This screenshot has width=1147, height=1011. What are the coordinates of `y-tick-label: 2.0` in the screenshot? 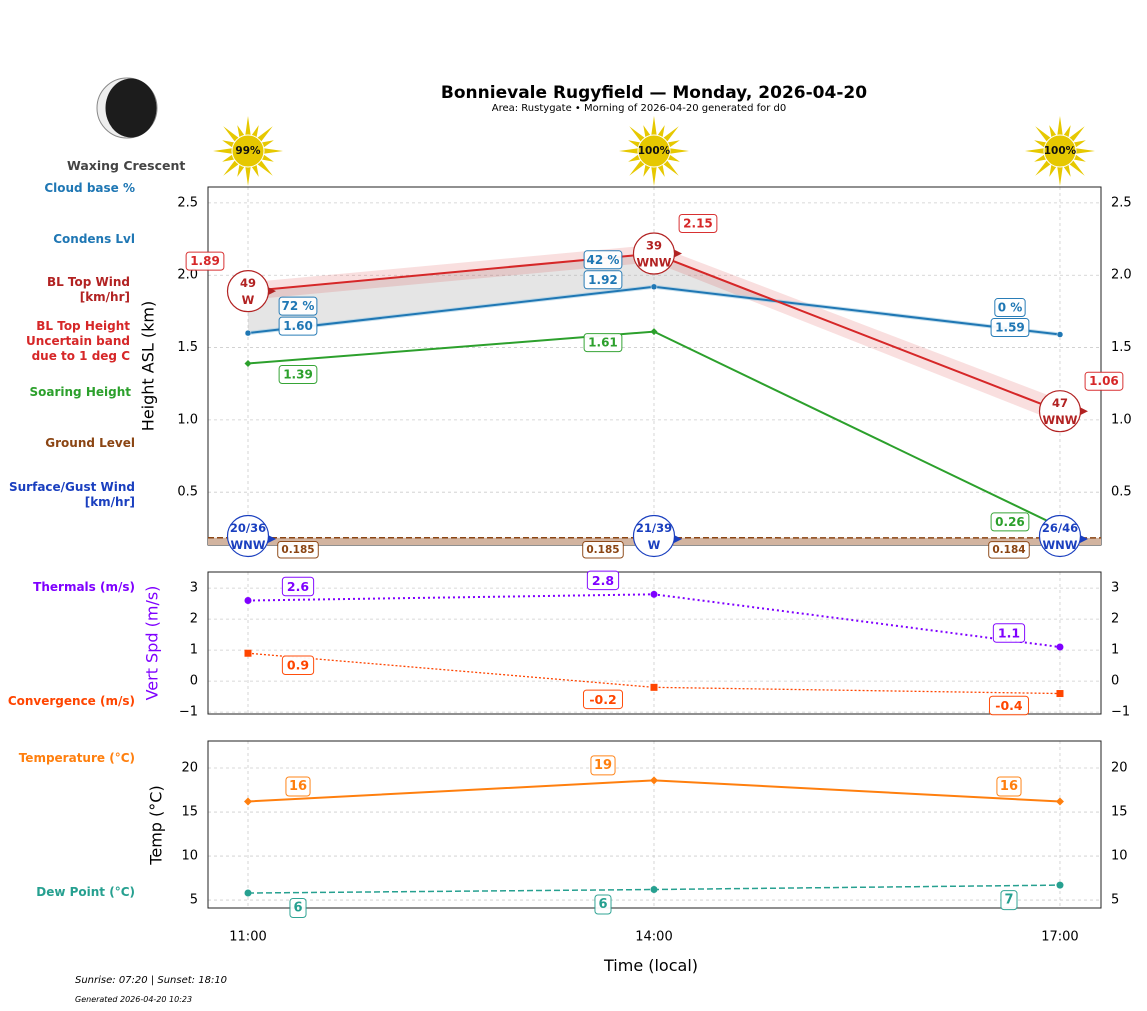 It's located at (187, 275).